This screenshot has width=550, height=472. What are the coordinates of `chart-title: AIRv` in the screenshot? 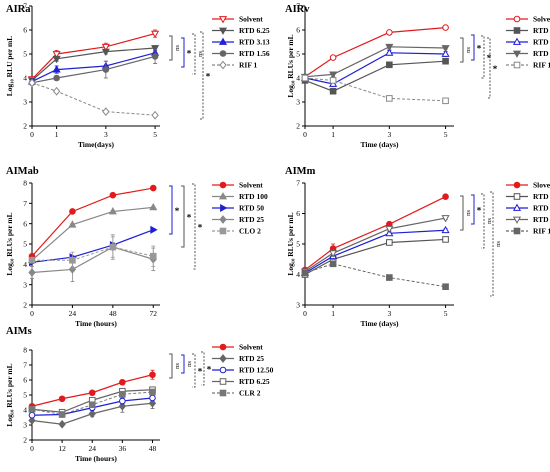 It's located at (297, 9).